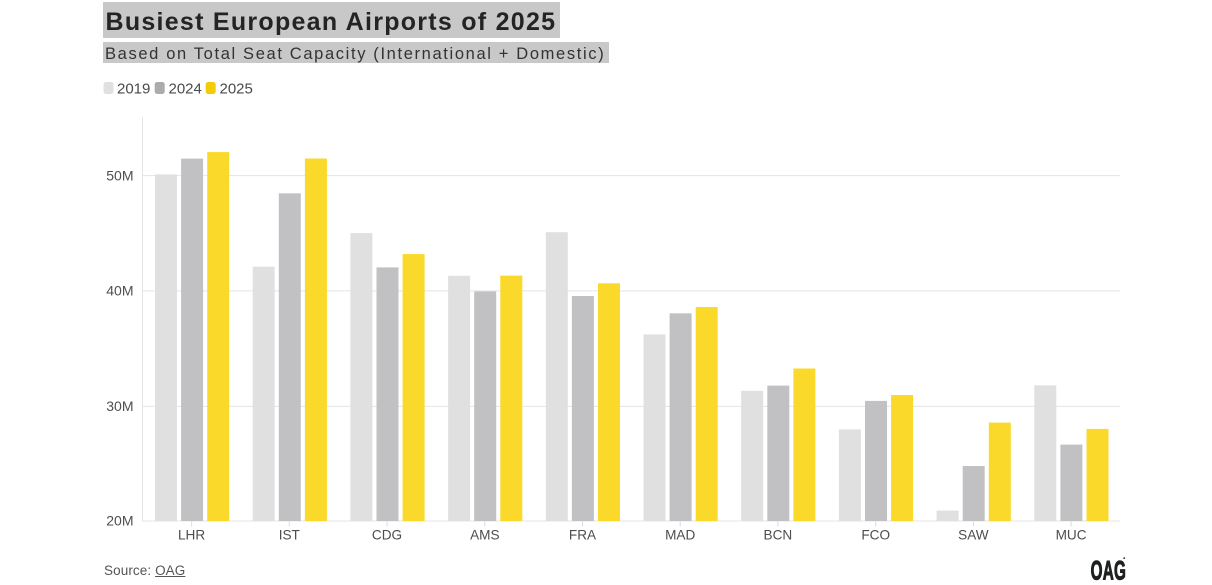  I want to click on svg-text: 50M, so click(119, 175).